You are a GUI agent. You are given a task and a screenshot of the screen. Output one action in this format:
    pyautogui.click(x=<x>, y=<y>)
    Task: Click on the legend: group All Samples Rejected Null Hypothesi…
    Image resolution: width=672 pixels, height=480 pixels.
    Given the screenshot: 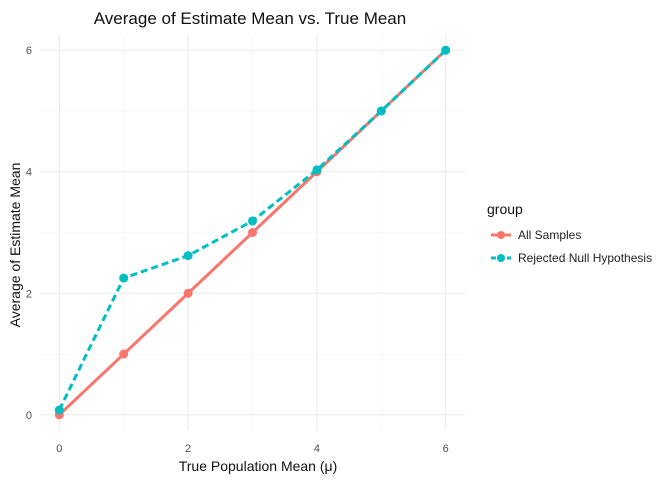 What is the action you would take?
    pyautogui.click(x=569, y=233)
    